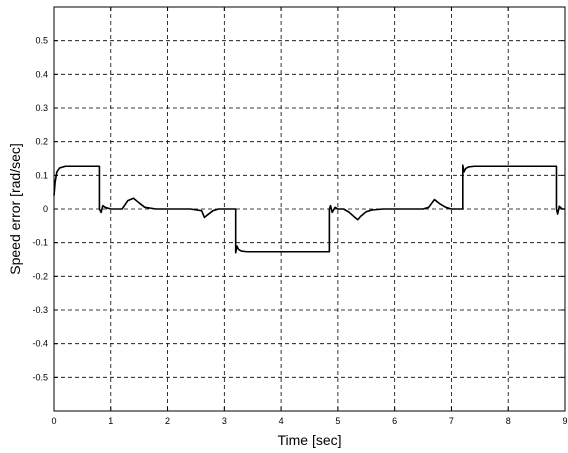 Image resolution: width=568 pixels, height=453 pixels. What do you see at coordinates (53, 421) in the screenshot?
I see `x-tick-label: 0` at bounding box center [53, 421].